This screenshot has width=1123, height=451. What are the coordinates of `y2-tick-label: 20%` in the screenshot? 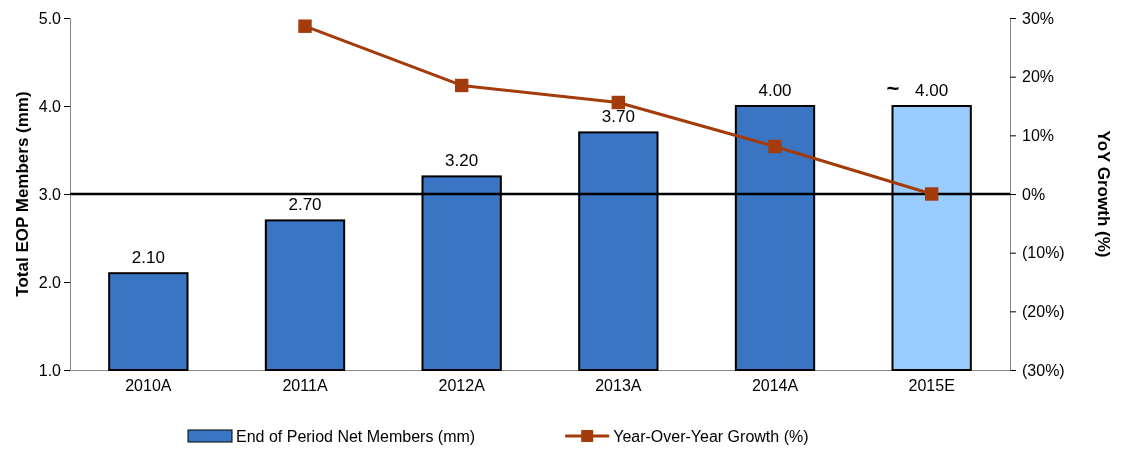 It's located at (1038, 77).